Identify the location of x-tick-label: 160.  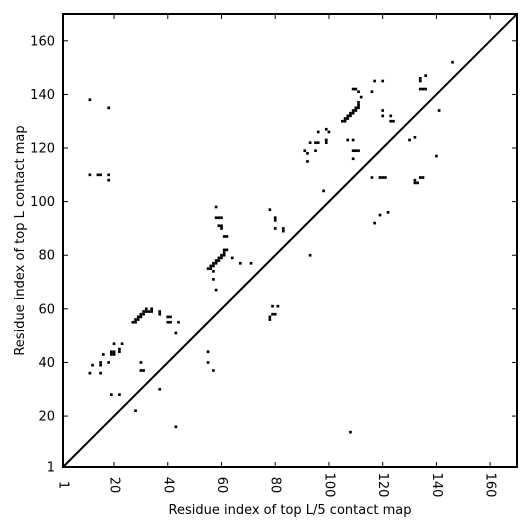
(490, 485).